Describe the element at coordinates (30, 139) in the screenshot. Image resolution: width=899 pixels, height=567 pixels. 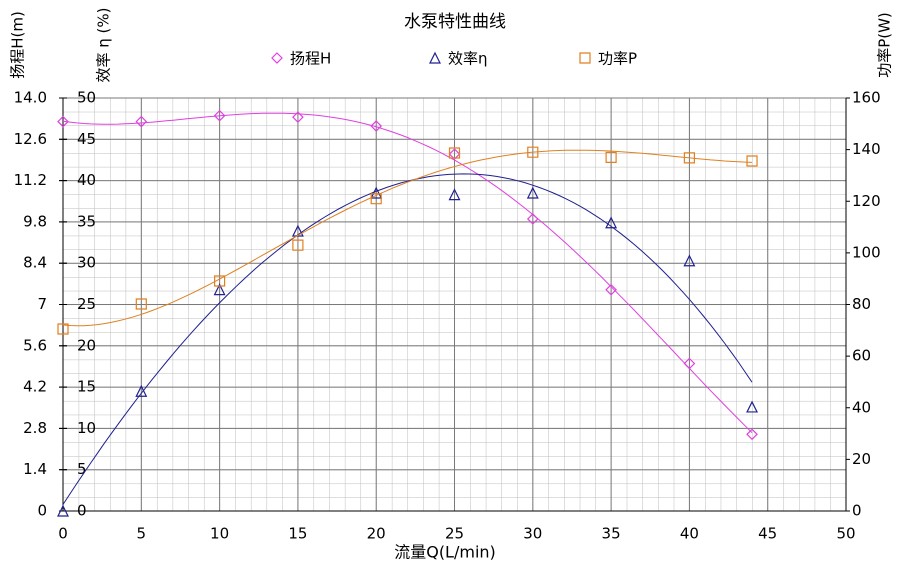
I see `y-tick-label: 12.6` at that location.